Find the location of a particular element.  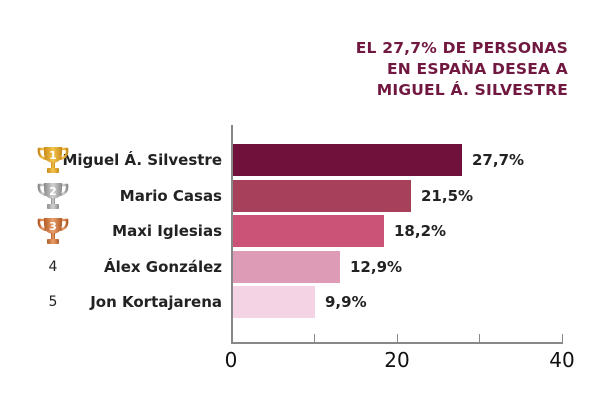

svg-text: 1 is located at coordinates (53, 155).